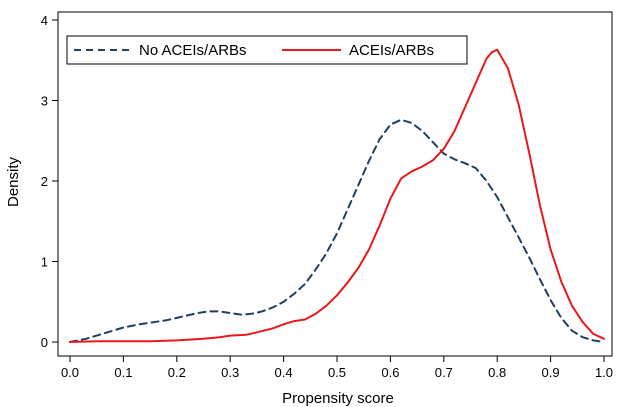 Image resolution: width=617 pixels, height=407 pixels. I want to click on x-tick-label: 0.9, so click(551, 372).